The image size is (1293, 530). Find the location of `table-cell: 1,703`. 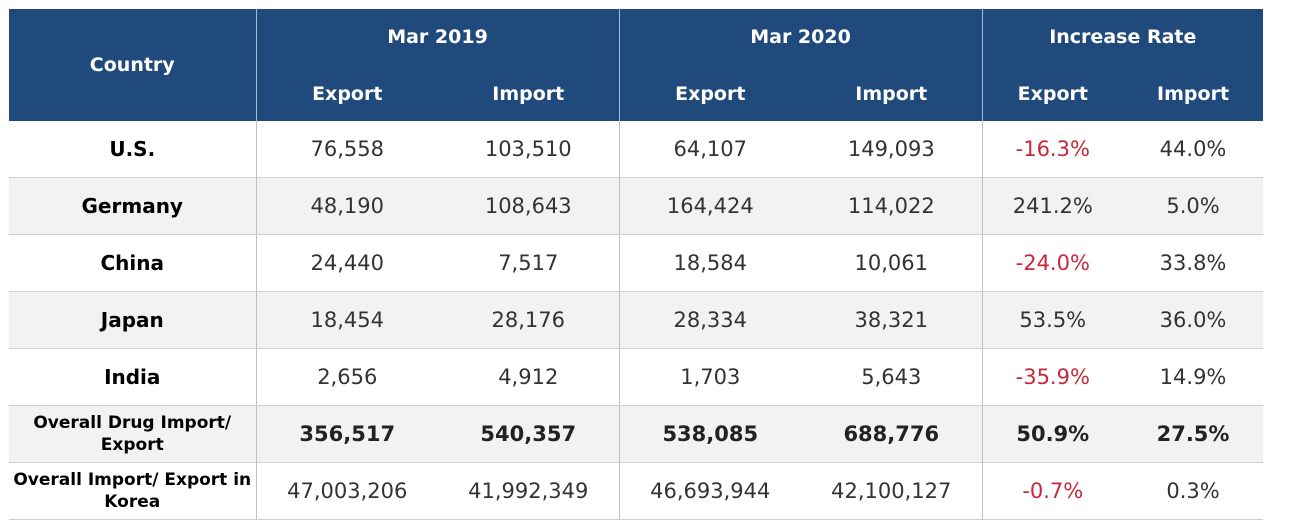

table-cell: 1,703 is located at coordinates (710, 377).